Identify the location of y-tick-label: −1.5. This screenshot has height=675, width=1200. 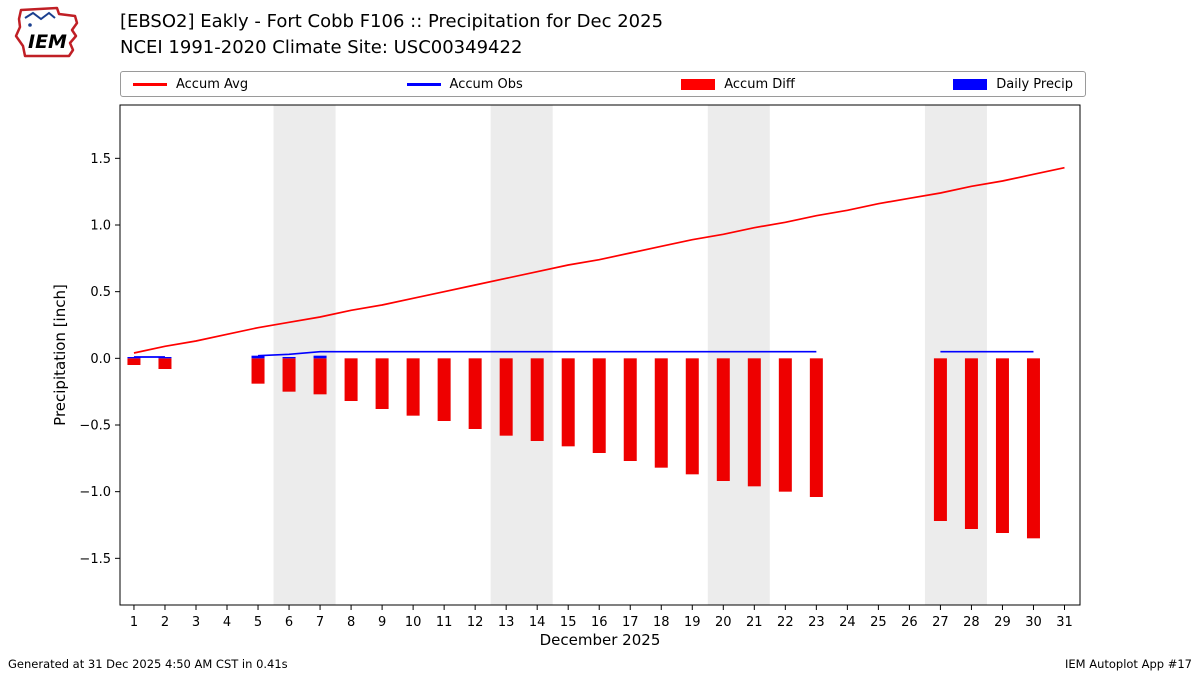
(95, 559).